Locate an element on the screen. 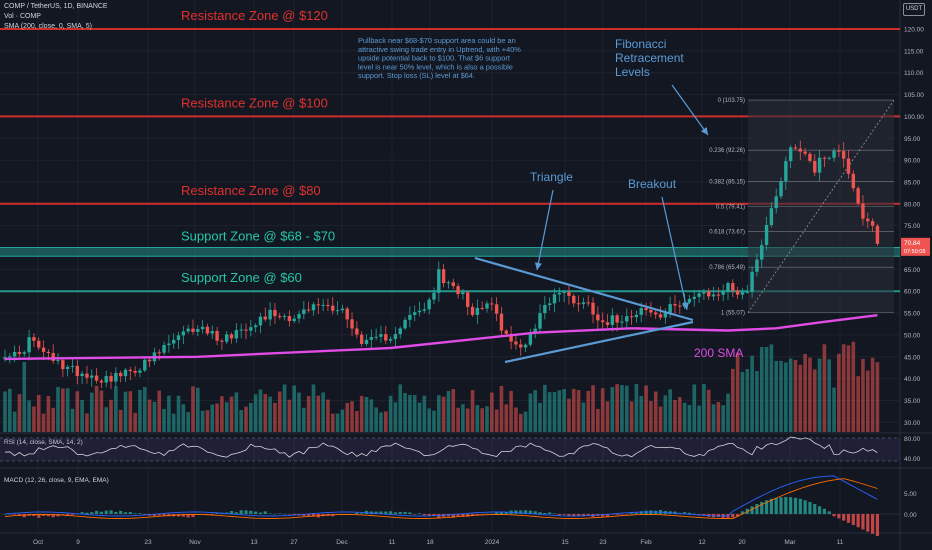  fibonacci-title-line: Levels is located at coordinates (632, 72).